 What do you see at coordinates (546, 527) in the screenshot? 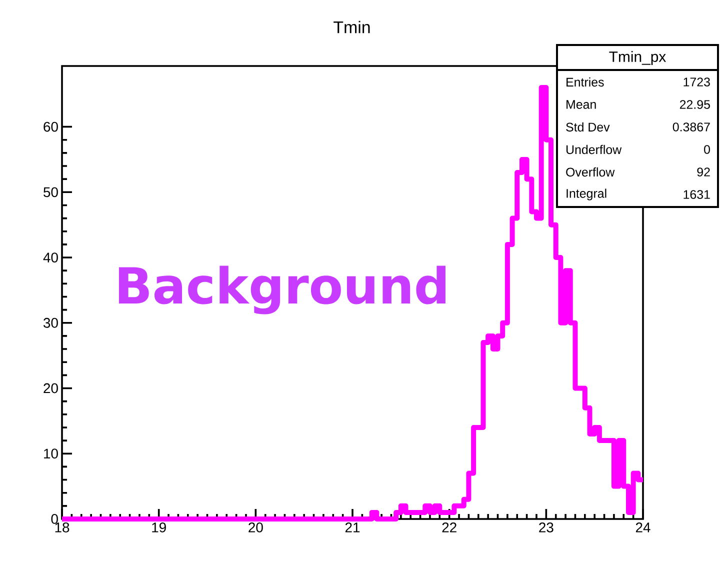
I see `x-tick-label: 23` at bounding box center [546, 527].